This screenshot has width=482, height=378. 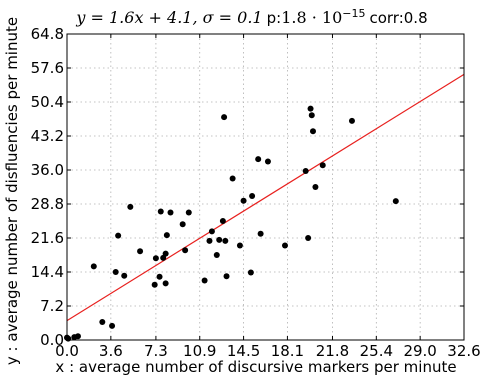 What do you see at coordinates (111, 351) in the screenshot?
I see `x-tick-label: 3.6` at bounding box center [111, 351].